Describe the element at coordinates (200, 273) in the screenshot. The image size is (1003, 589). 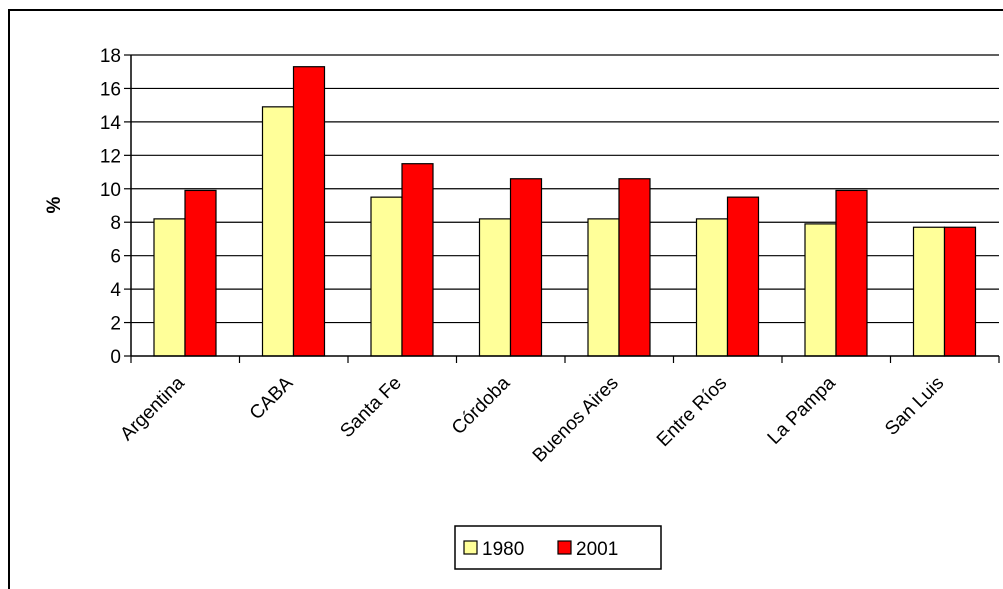
I see `bar-2001-argentina` at that location.